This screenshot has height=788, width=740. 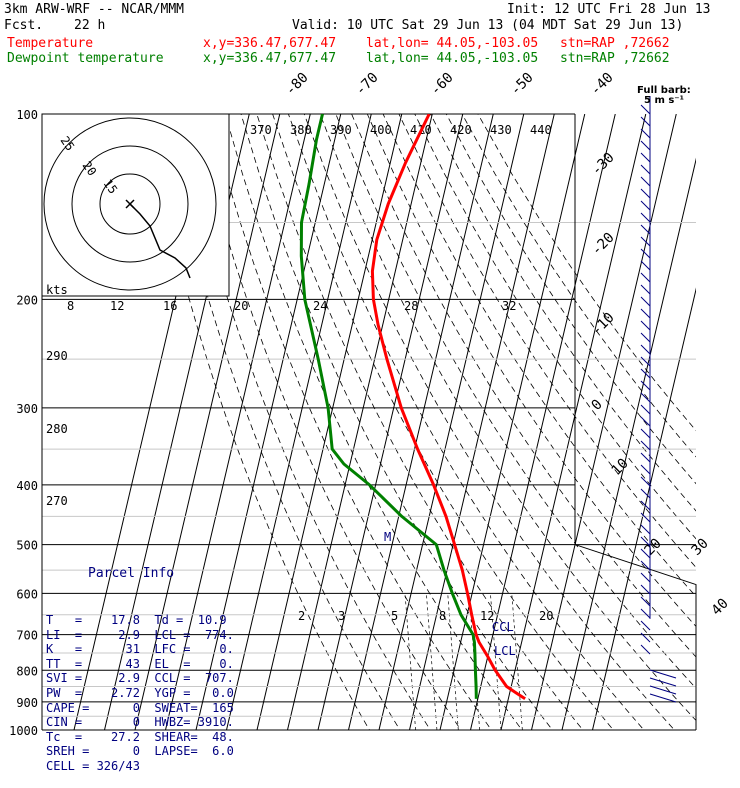 What do you see at coordinates (144, 722) in the screenshot?
I see `parcel-info-row: CIN = 0 HWBZ= 3910.` at bounding box center [144, 722].